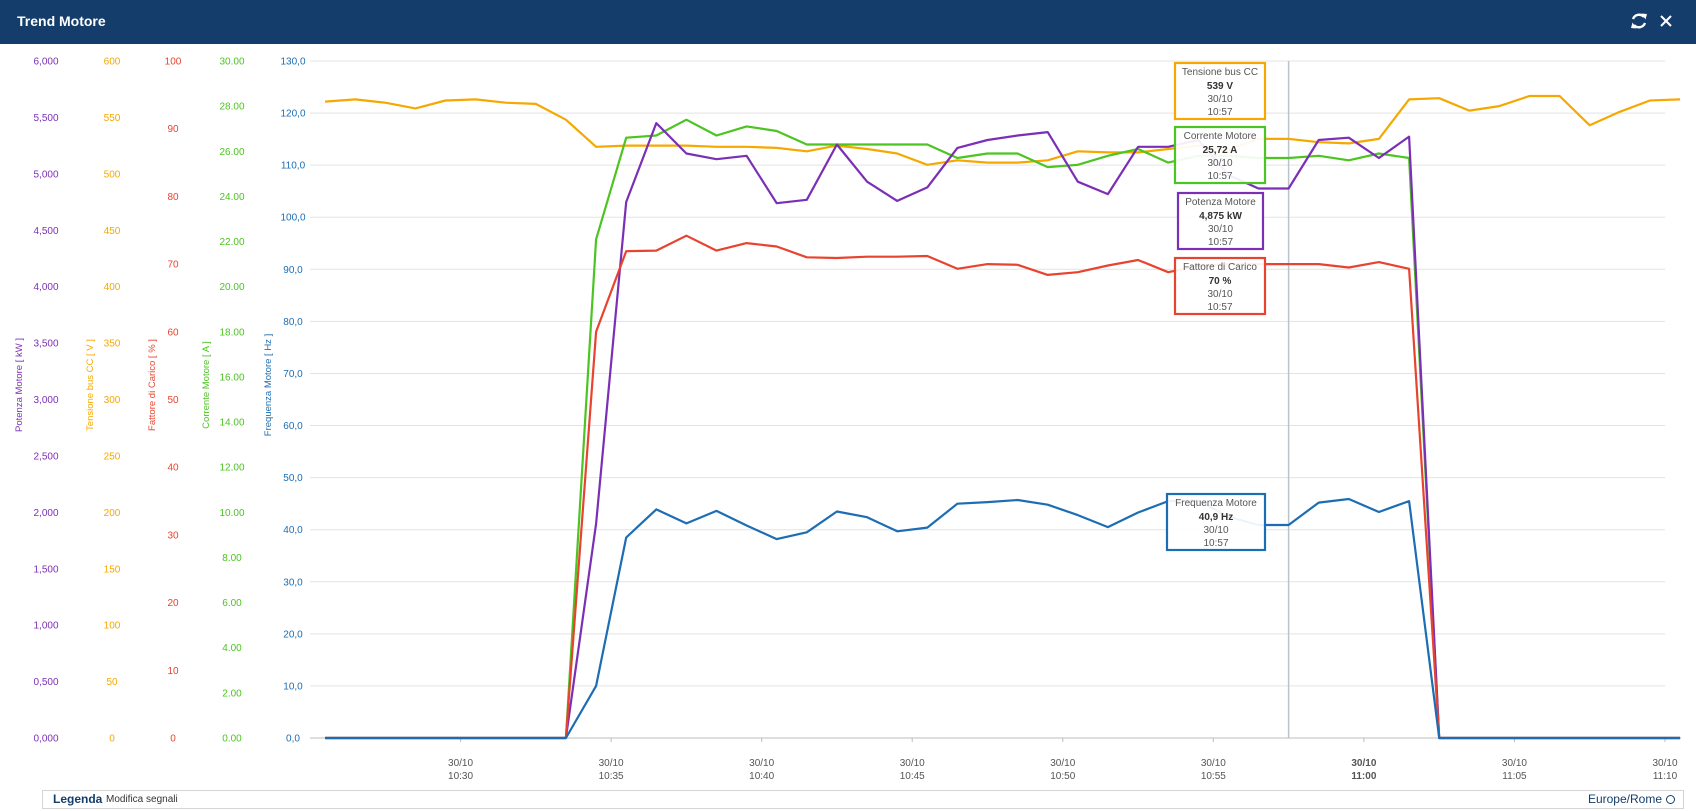 This screenshot has width=1696, height=811. I want to click on y-axis-title: Frequenza Motore [ Hz ], so click(268, 385).